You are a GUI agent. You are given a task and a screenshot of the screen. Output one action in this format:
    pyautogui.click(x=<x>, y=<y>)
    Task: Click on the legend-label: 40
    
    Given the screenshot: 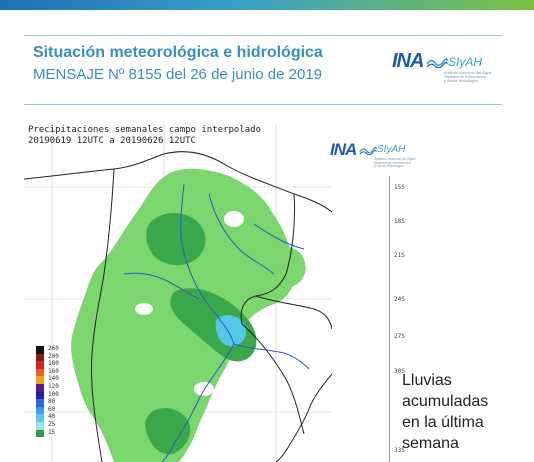 What is the action you would take?
    pyautogui.click(x=52, y=417)
    